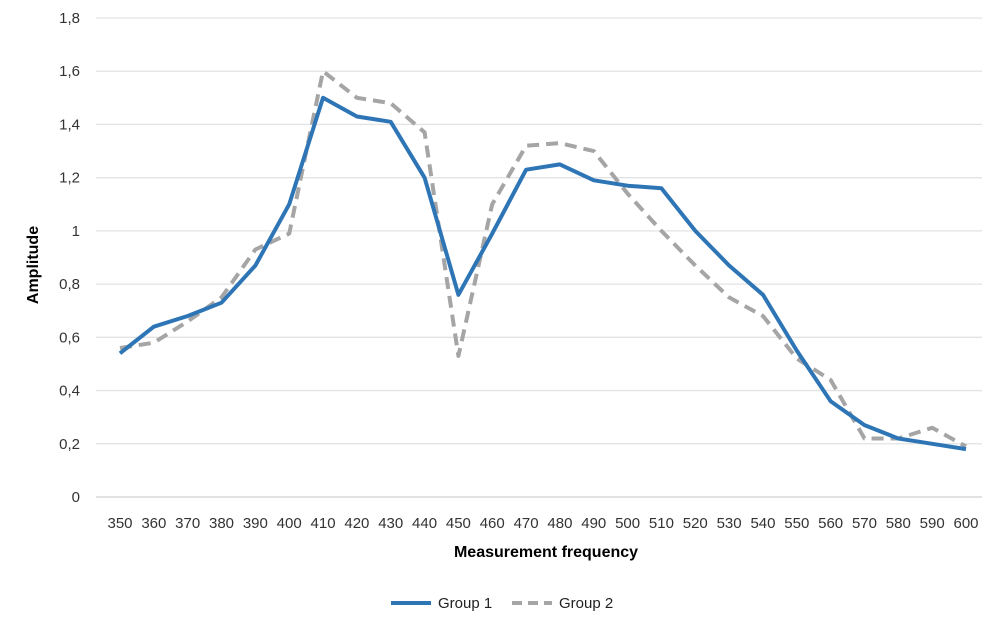  Describe the element at coordinates (796, 523) in the screenshot. I see `x-tick-label: 550` at that location.